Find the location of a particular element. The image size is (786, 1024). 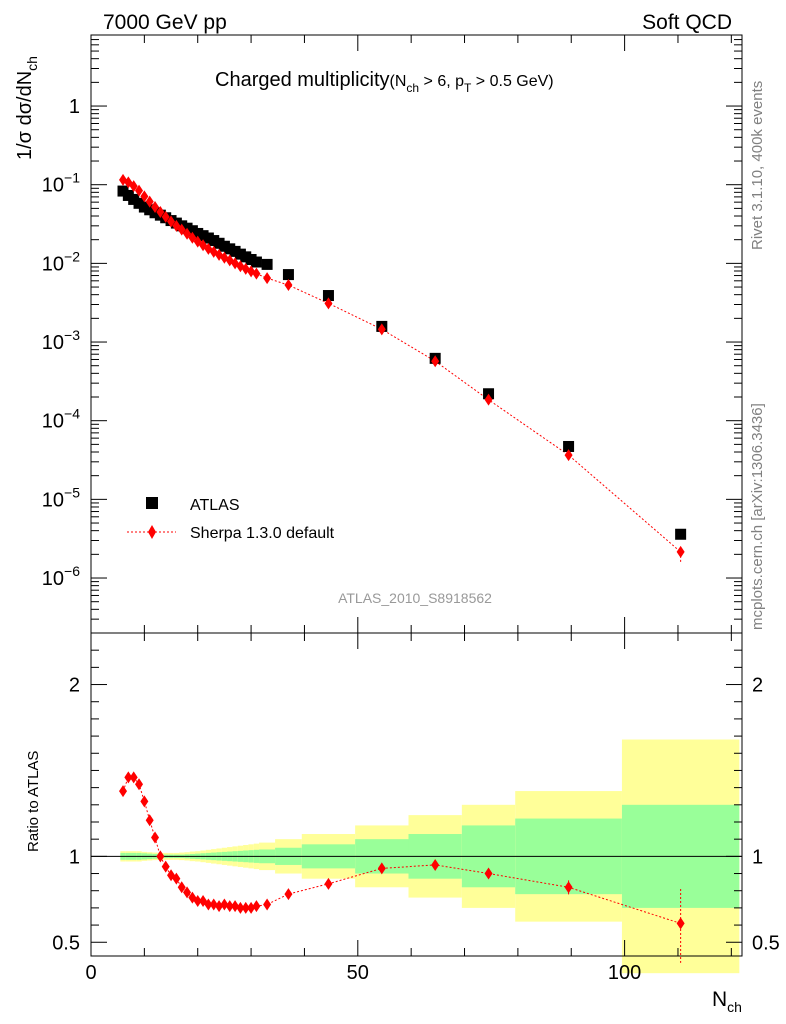

main-y-tick-exp: −3 is located at coordinates (72, 335).